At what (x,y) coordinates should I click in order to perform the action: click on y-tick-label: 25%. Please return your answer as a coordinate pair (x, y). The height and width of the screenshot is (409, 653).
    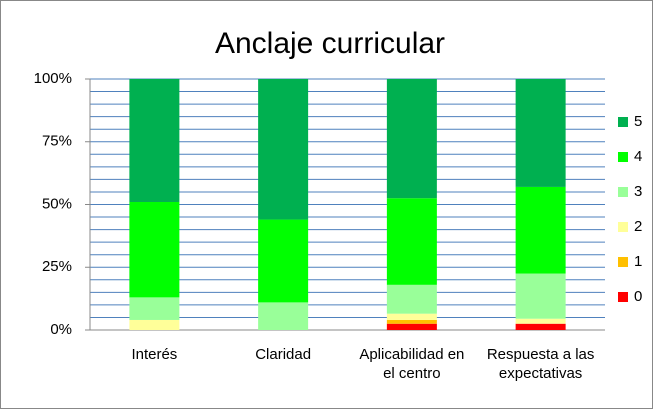
    Looking at the image, I should click on (57, 266).